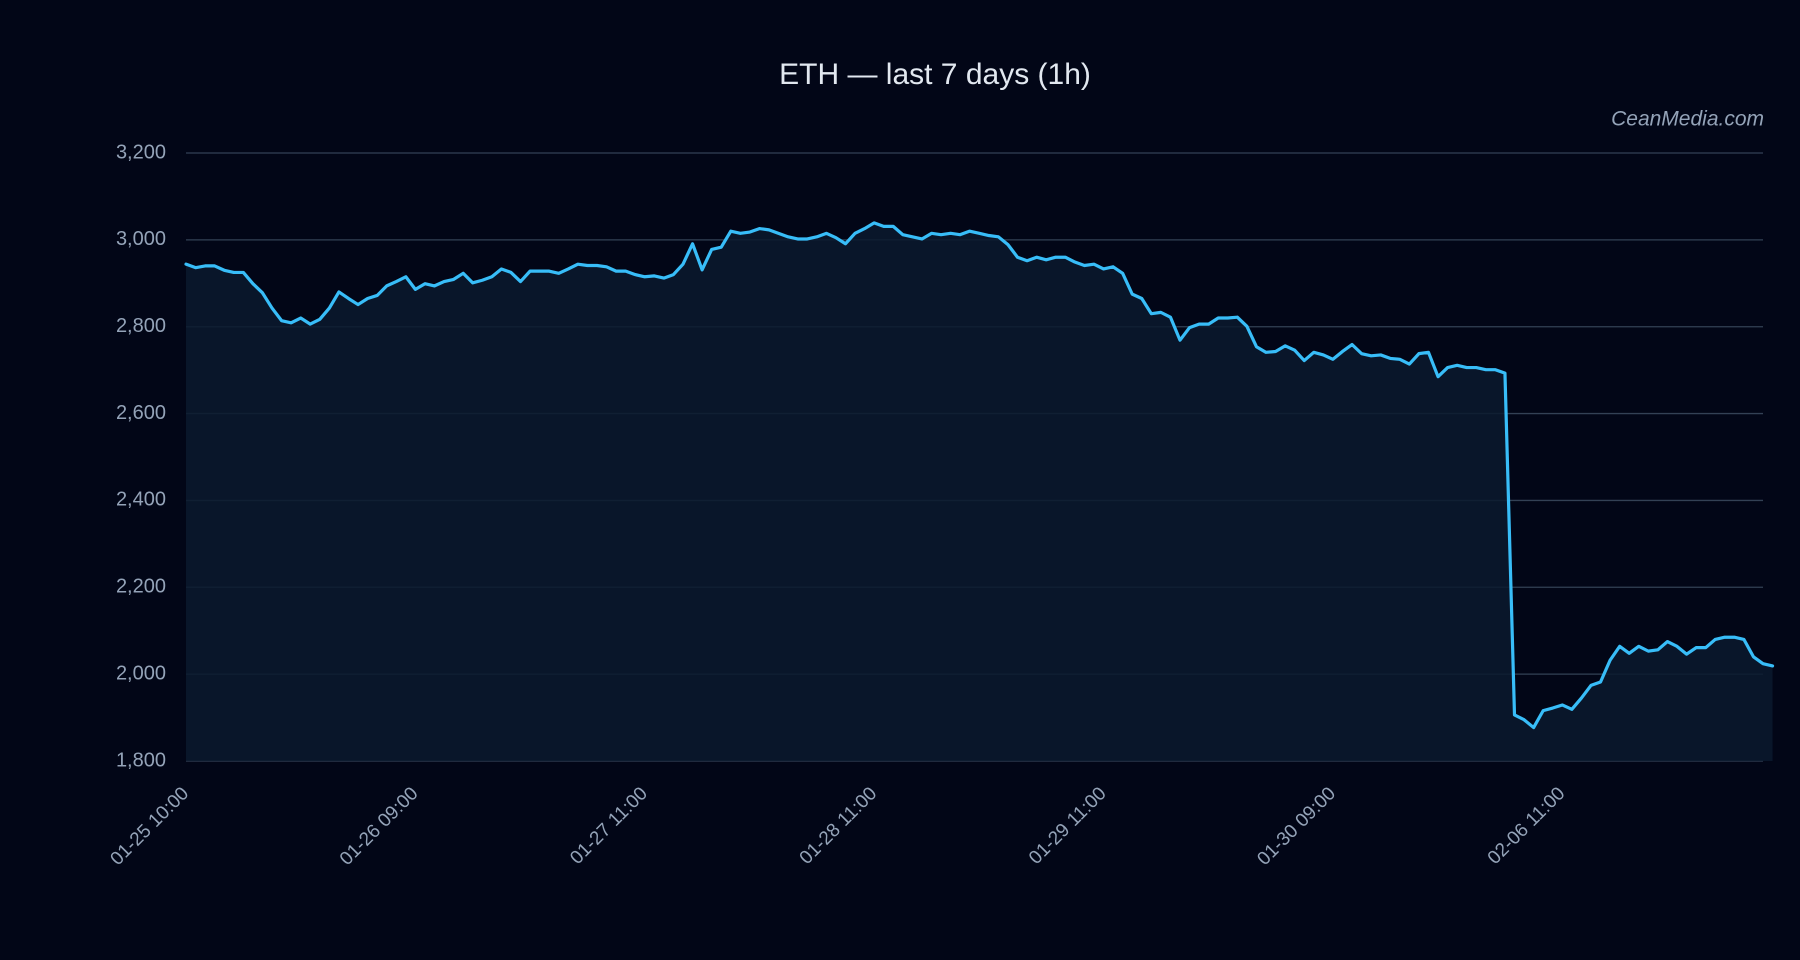 This screenshot has height=960, width=1800. Describe the element at coordinates (141, 760) in the screenshot. I see `y-tick-label: 1,800` at that location.